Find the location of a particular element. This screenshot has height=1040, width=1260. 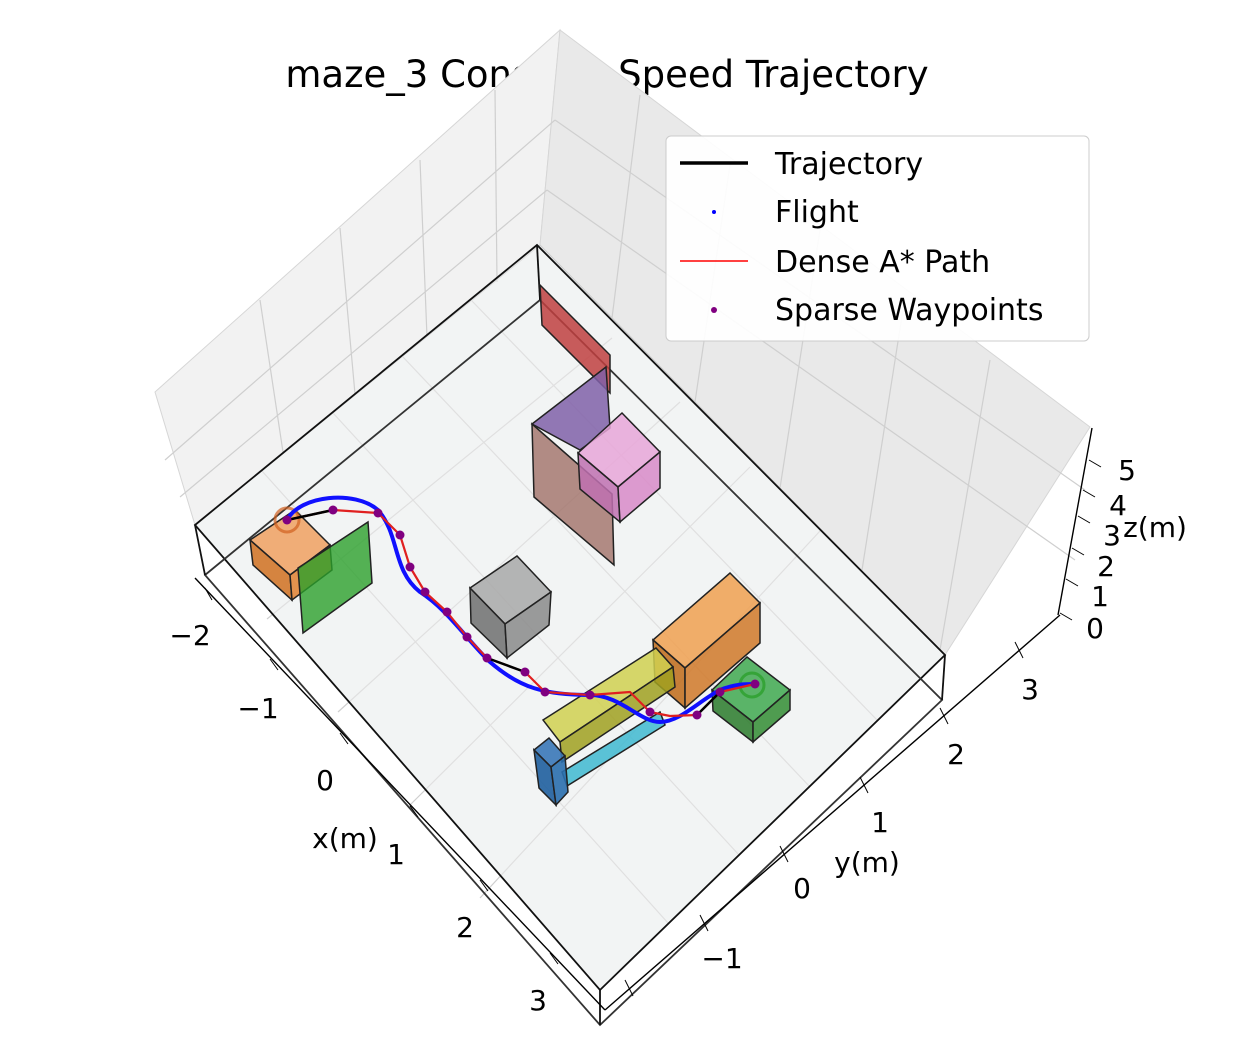

y-tick-label: −1 is located at coordinates (721, 958).